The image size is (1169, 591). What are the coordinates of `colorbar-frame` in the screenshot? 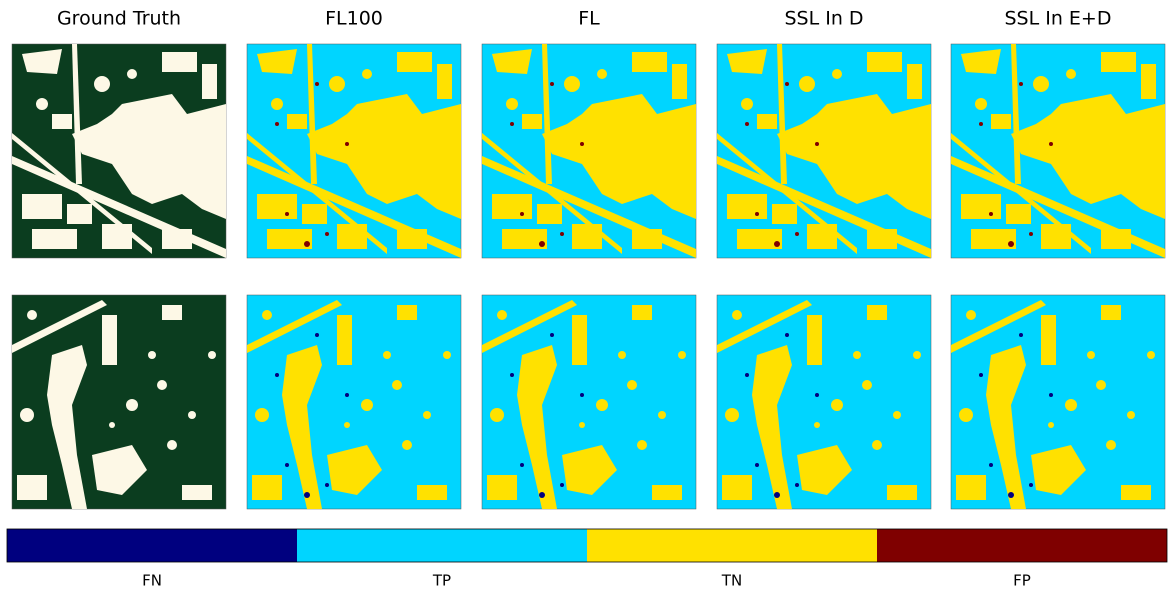 It's located at (587, 545).